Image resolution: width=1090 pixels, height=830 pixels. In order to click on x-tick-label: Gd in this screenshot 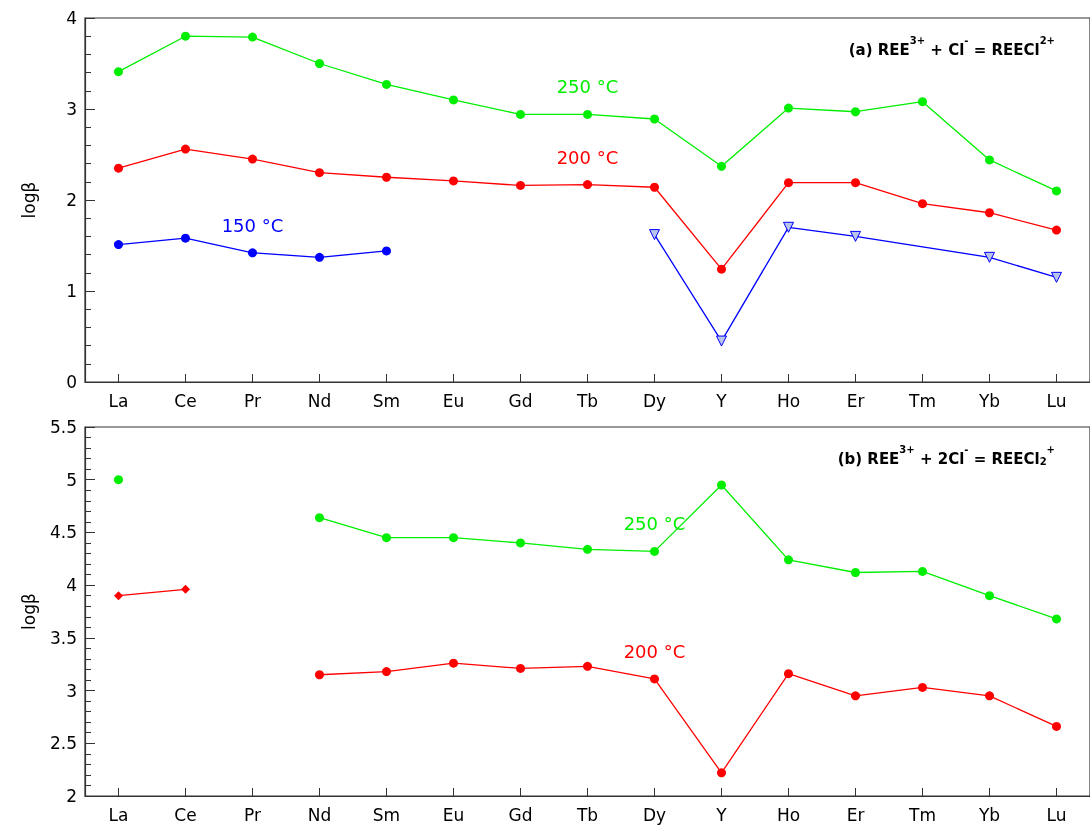, I will do `click(520, 814)`.